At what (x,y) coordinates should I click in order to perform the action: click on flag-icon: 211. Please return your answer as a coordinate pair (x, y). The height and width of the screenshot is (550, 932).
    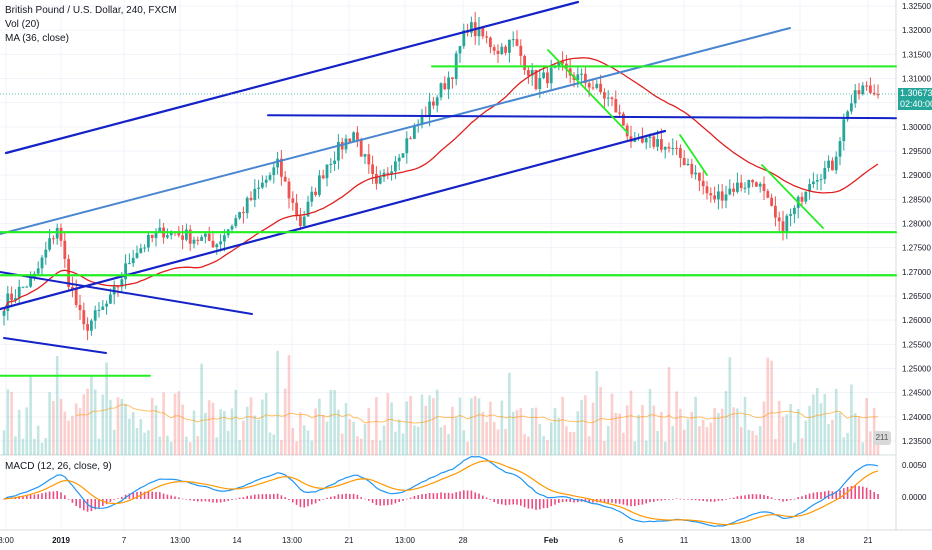
    Looking at the image, I should click on (882, 438).